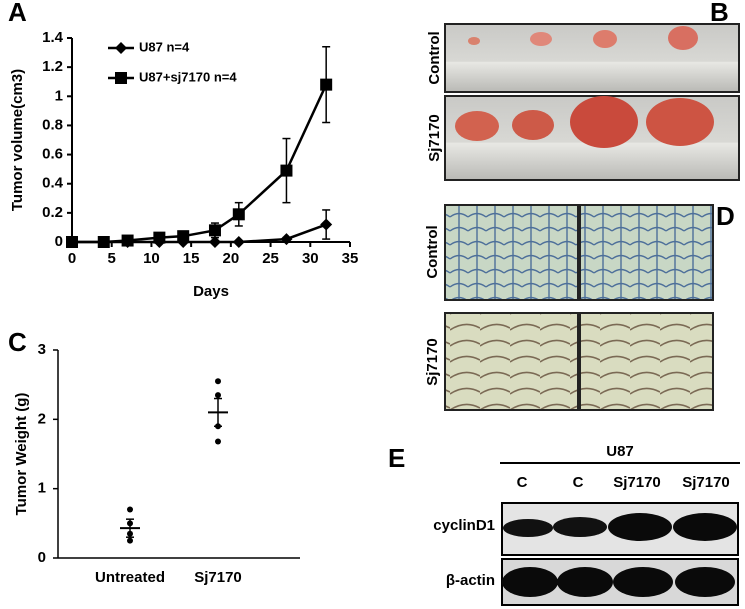  I want to click on photo-b, so click(592, 102).